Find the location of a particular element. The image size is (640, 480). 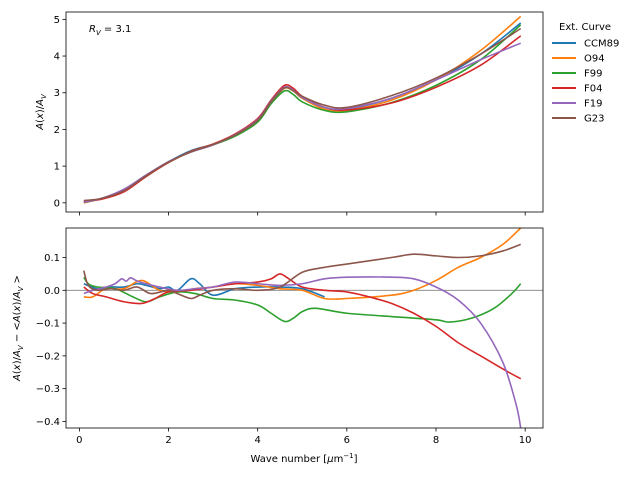

legend-items: CCM89 O94 F99 F04 F19 G23 is located at coordinates (585, 82).